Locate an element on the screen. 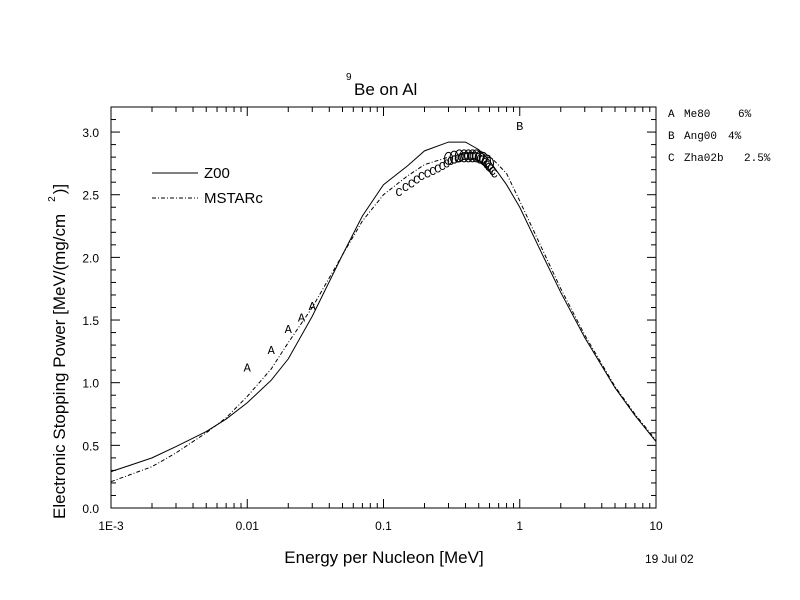 This screenshot has height=600, width=800. dataset-legend-ref-b: Ang00 is located at coordinates (700, 137).